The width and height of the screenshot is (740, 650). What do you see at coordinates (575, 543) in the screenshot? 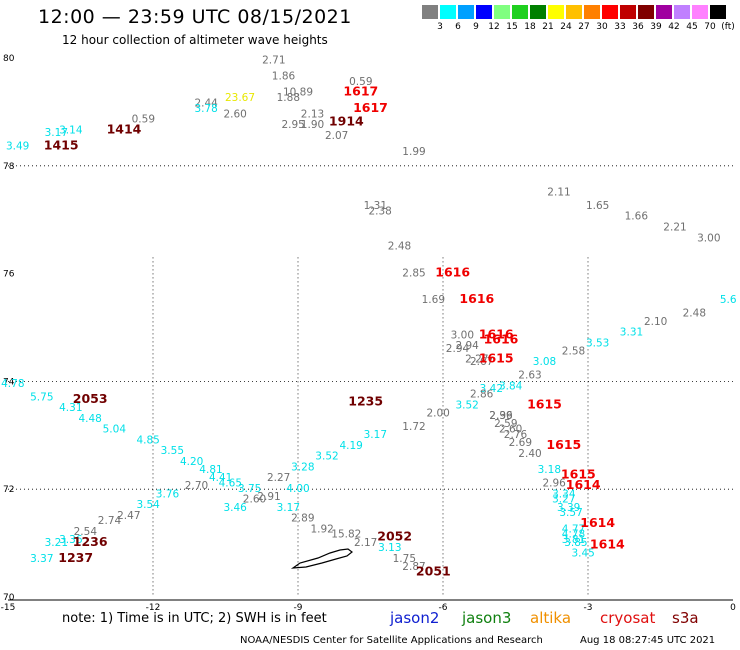
I see `wave-height-value: 3.85` at bounding box center [575, 543].